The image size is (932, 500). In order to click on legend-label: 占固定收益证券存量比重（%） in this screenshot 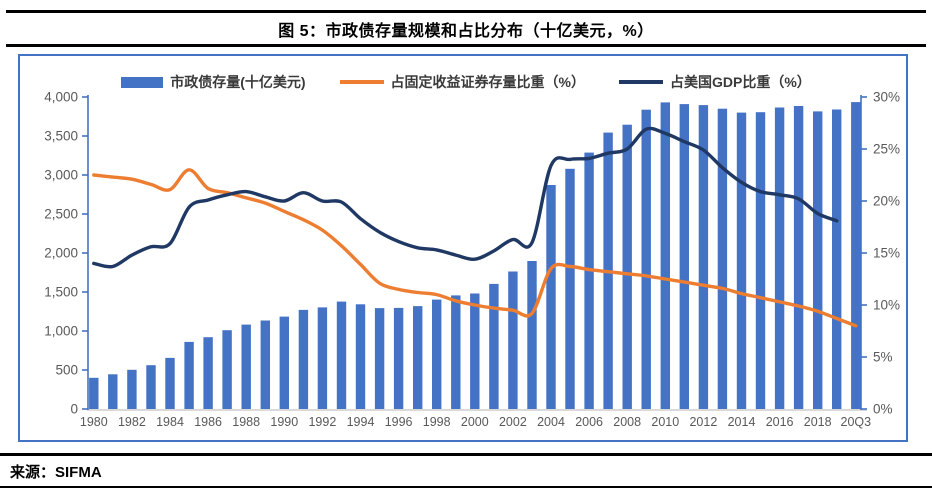, I will do `click(487, 82)`.